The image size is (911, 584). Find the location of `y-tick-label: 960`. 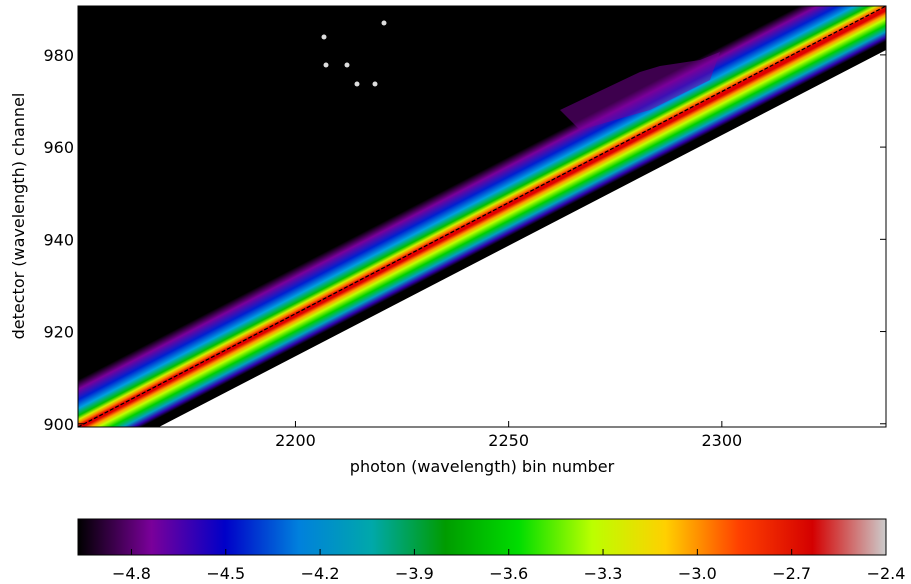

y-tick-label: 960 is located at coordinates (58, 147).